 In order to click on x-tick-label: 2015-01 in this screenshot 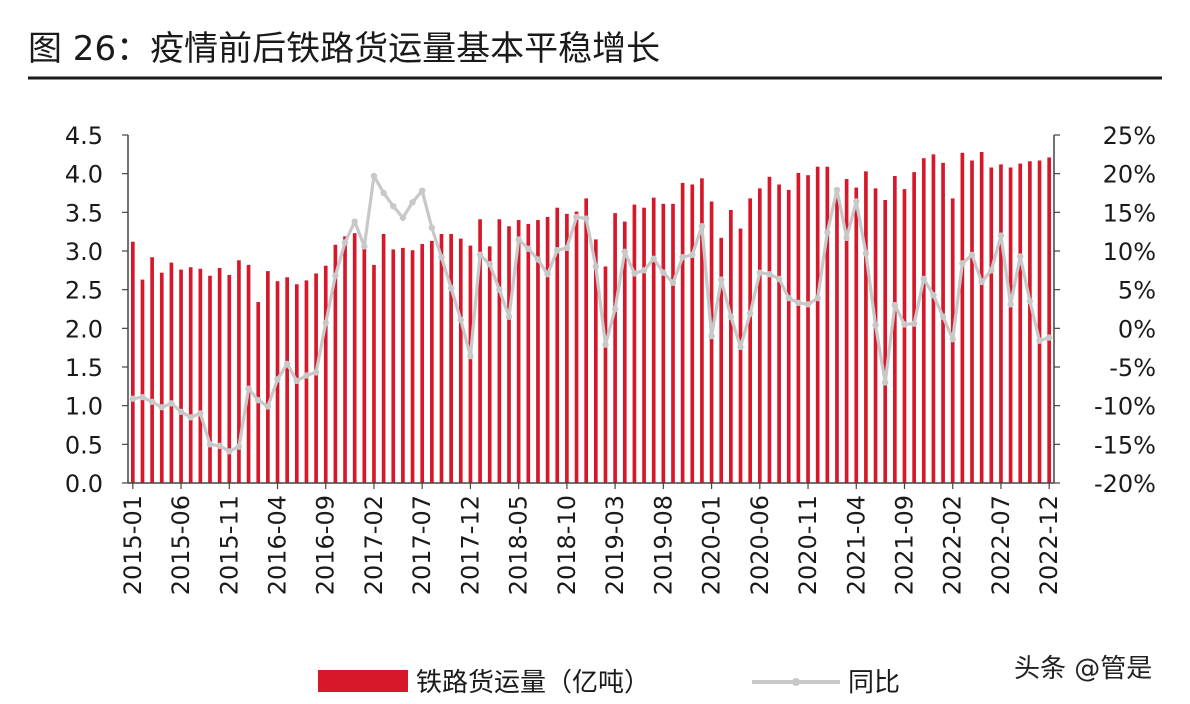, I will do `click(133, 545)`.